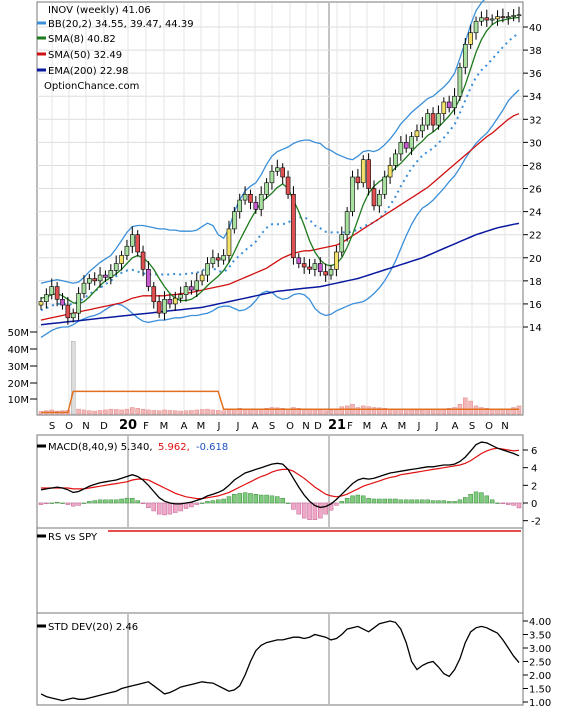 The image size is (566, 706). What do you see at coordinates (540, 690) in the screenshot?
I see `stddev-tick-label: 1.50` at bounding box center [540, 690].